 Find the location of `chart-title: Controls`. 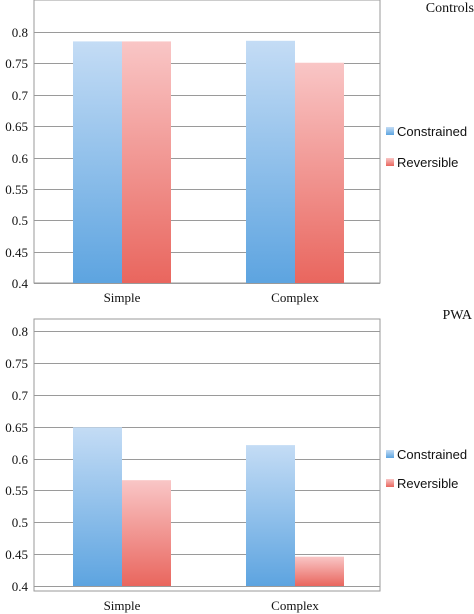

chart-title: Controls is located at coordinates (450, 8).